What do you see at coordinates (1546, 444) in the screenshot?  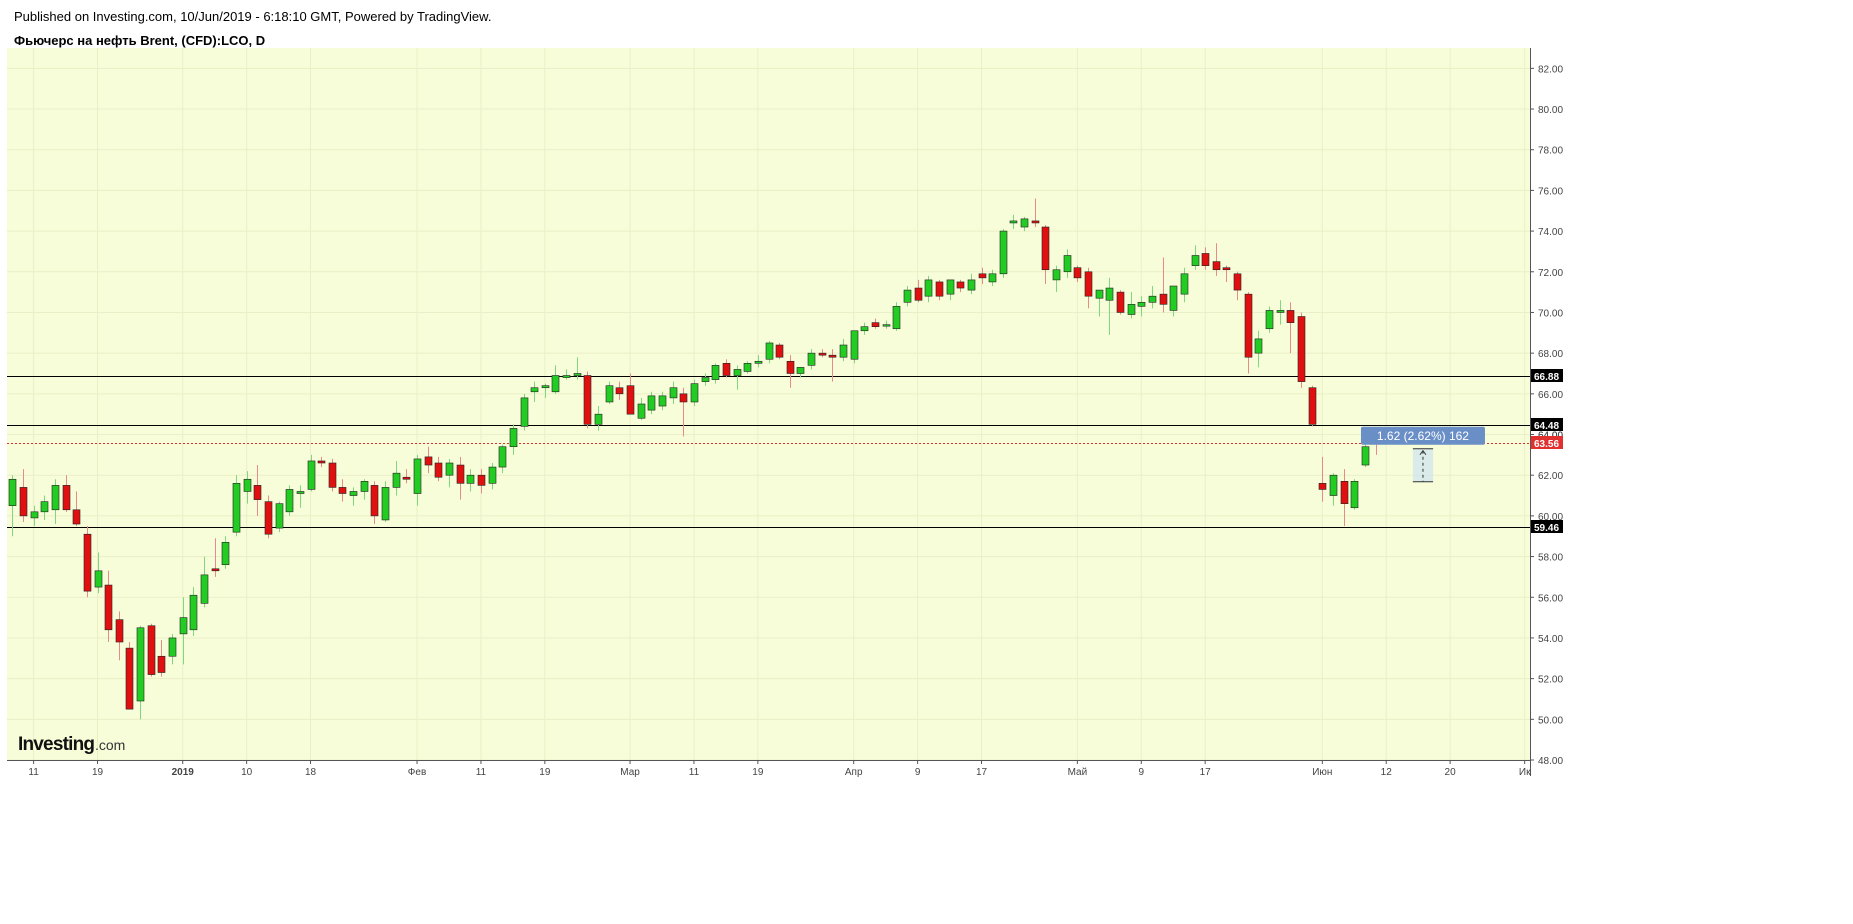 I see `last-price-tag: 63.56` at bounding box center [1546, 444].